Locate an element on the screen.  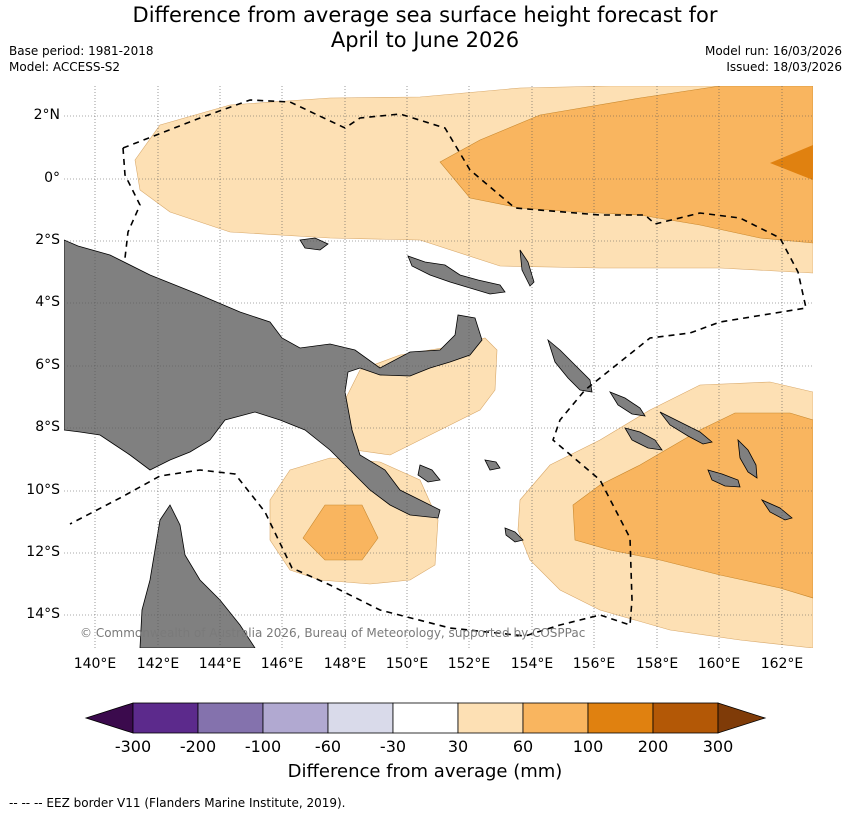
lat-label-0: 0° is located at coordinates (52, 178).